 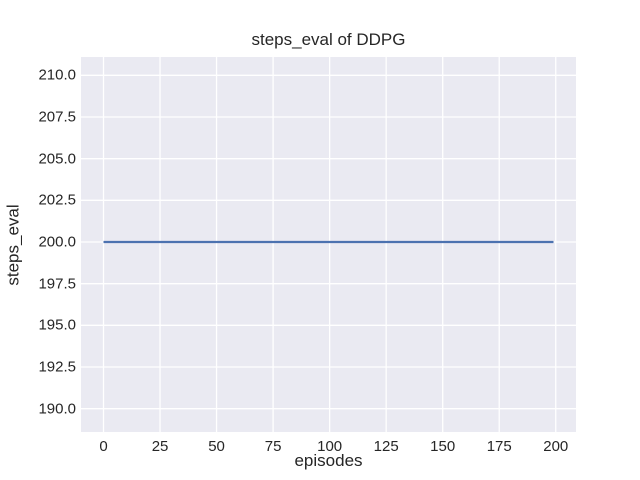 I want to click on x-tick-label: 150, so click(x=443, y=446).